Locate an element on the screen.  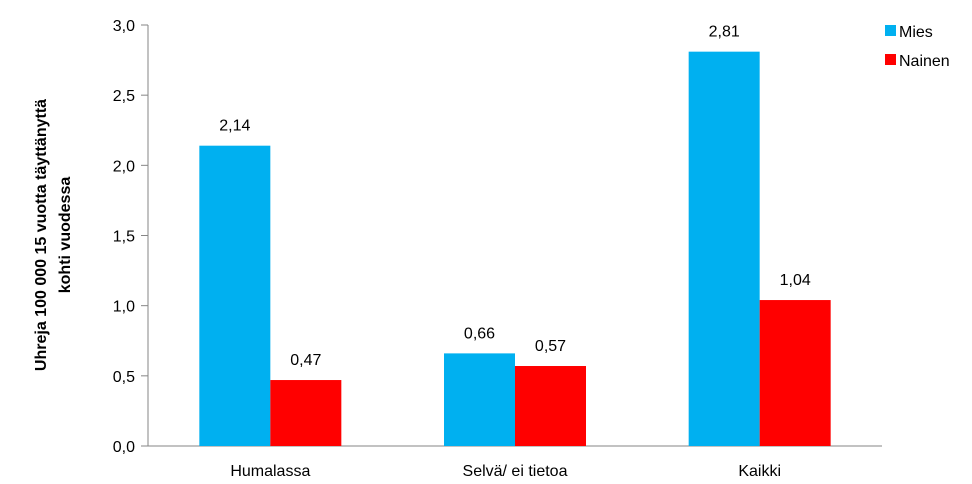
legend: Mies Nainen is located at coordinates (917, 47).